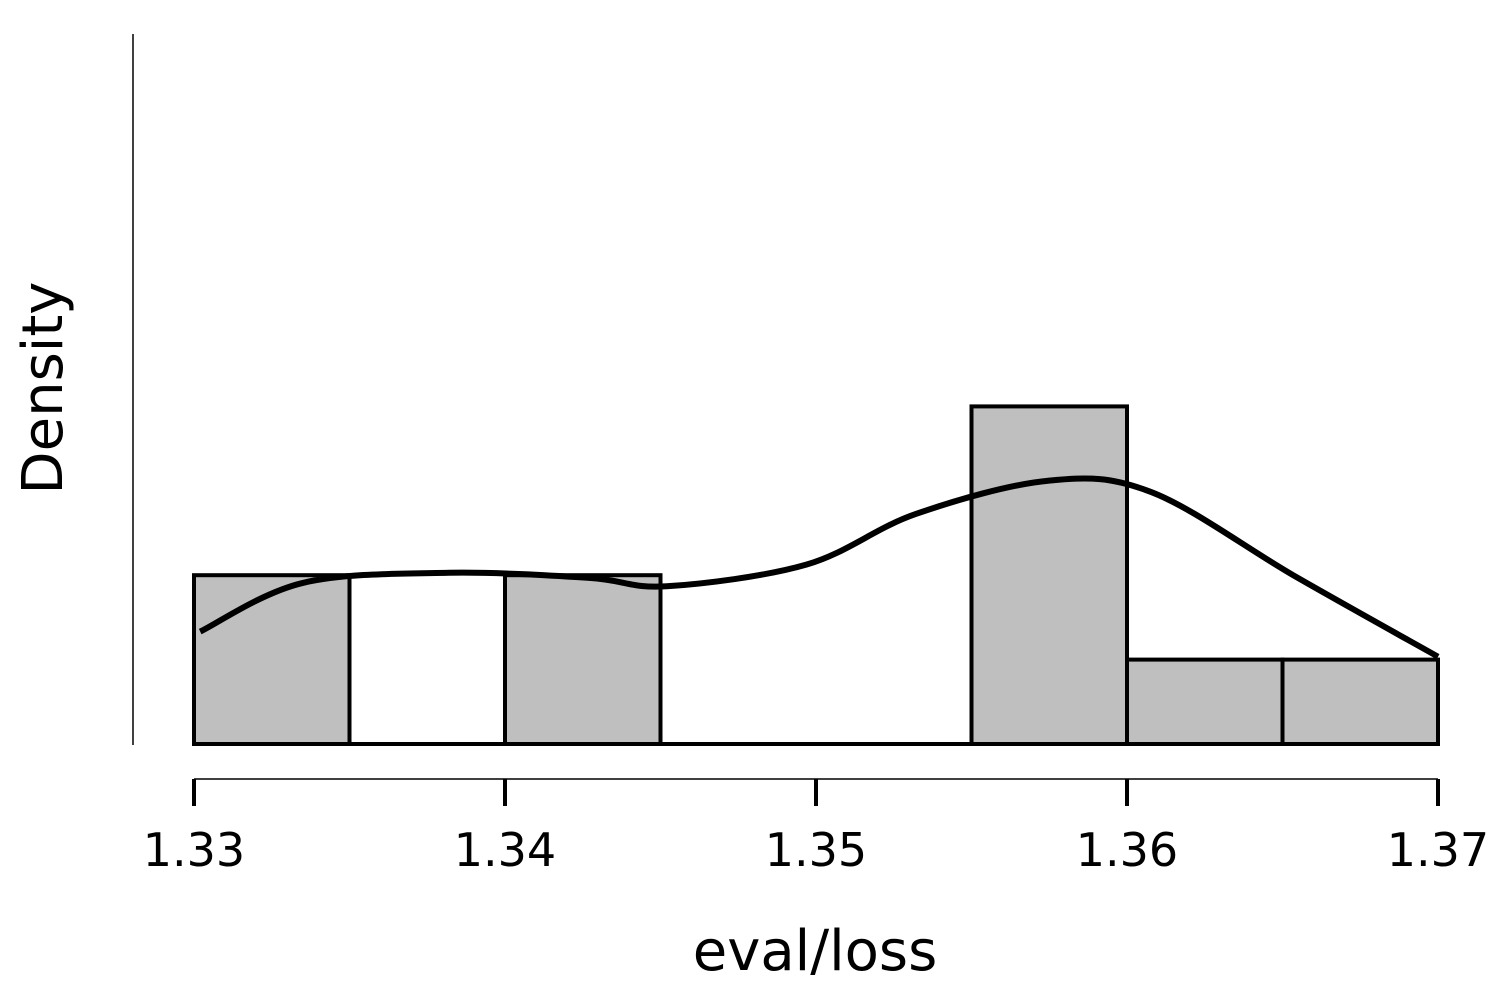 The height and width of the screenshot is (1000, 1500). I want to click on y-axis-title: Density, so click(43, 388).